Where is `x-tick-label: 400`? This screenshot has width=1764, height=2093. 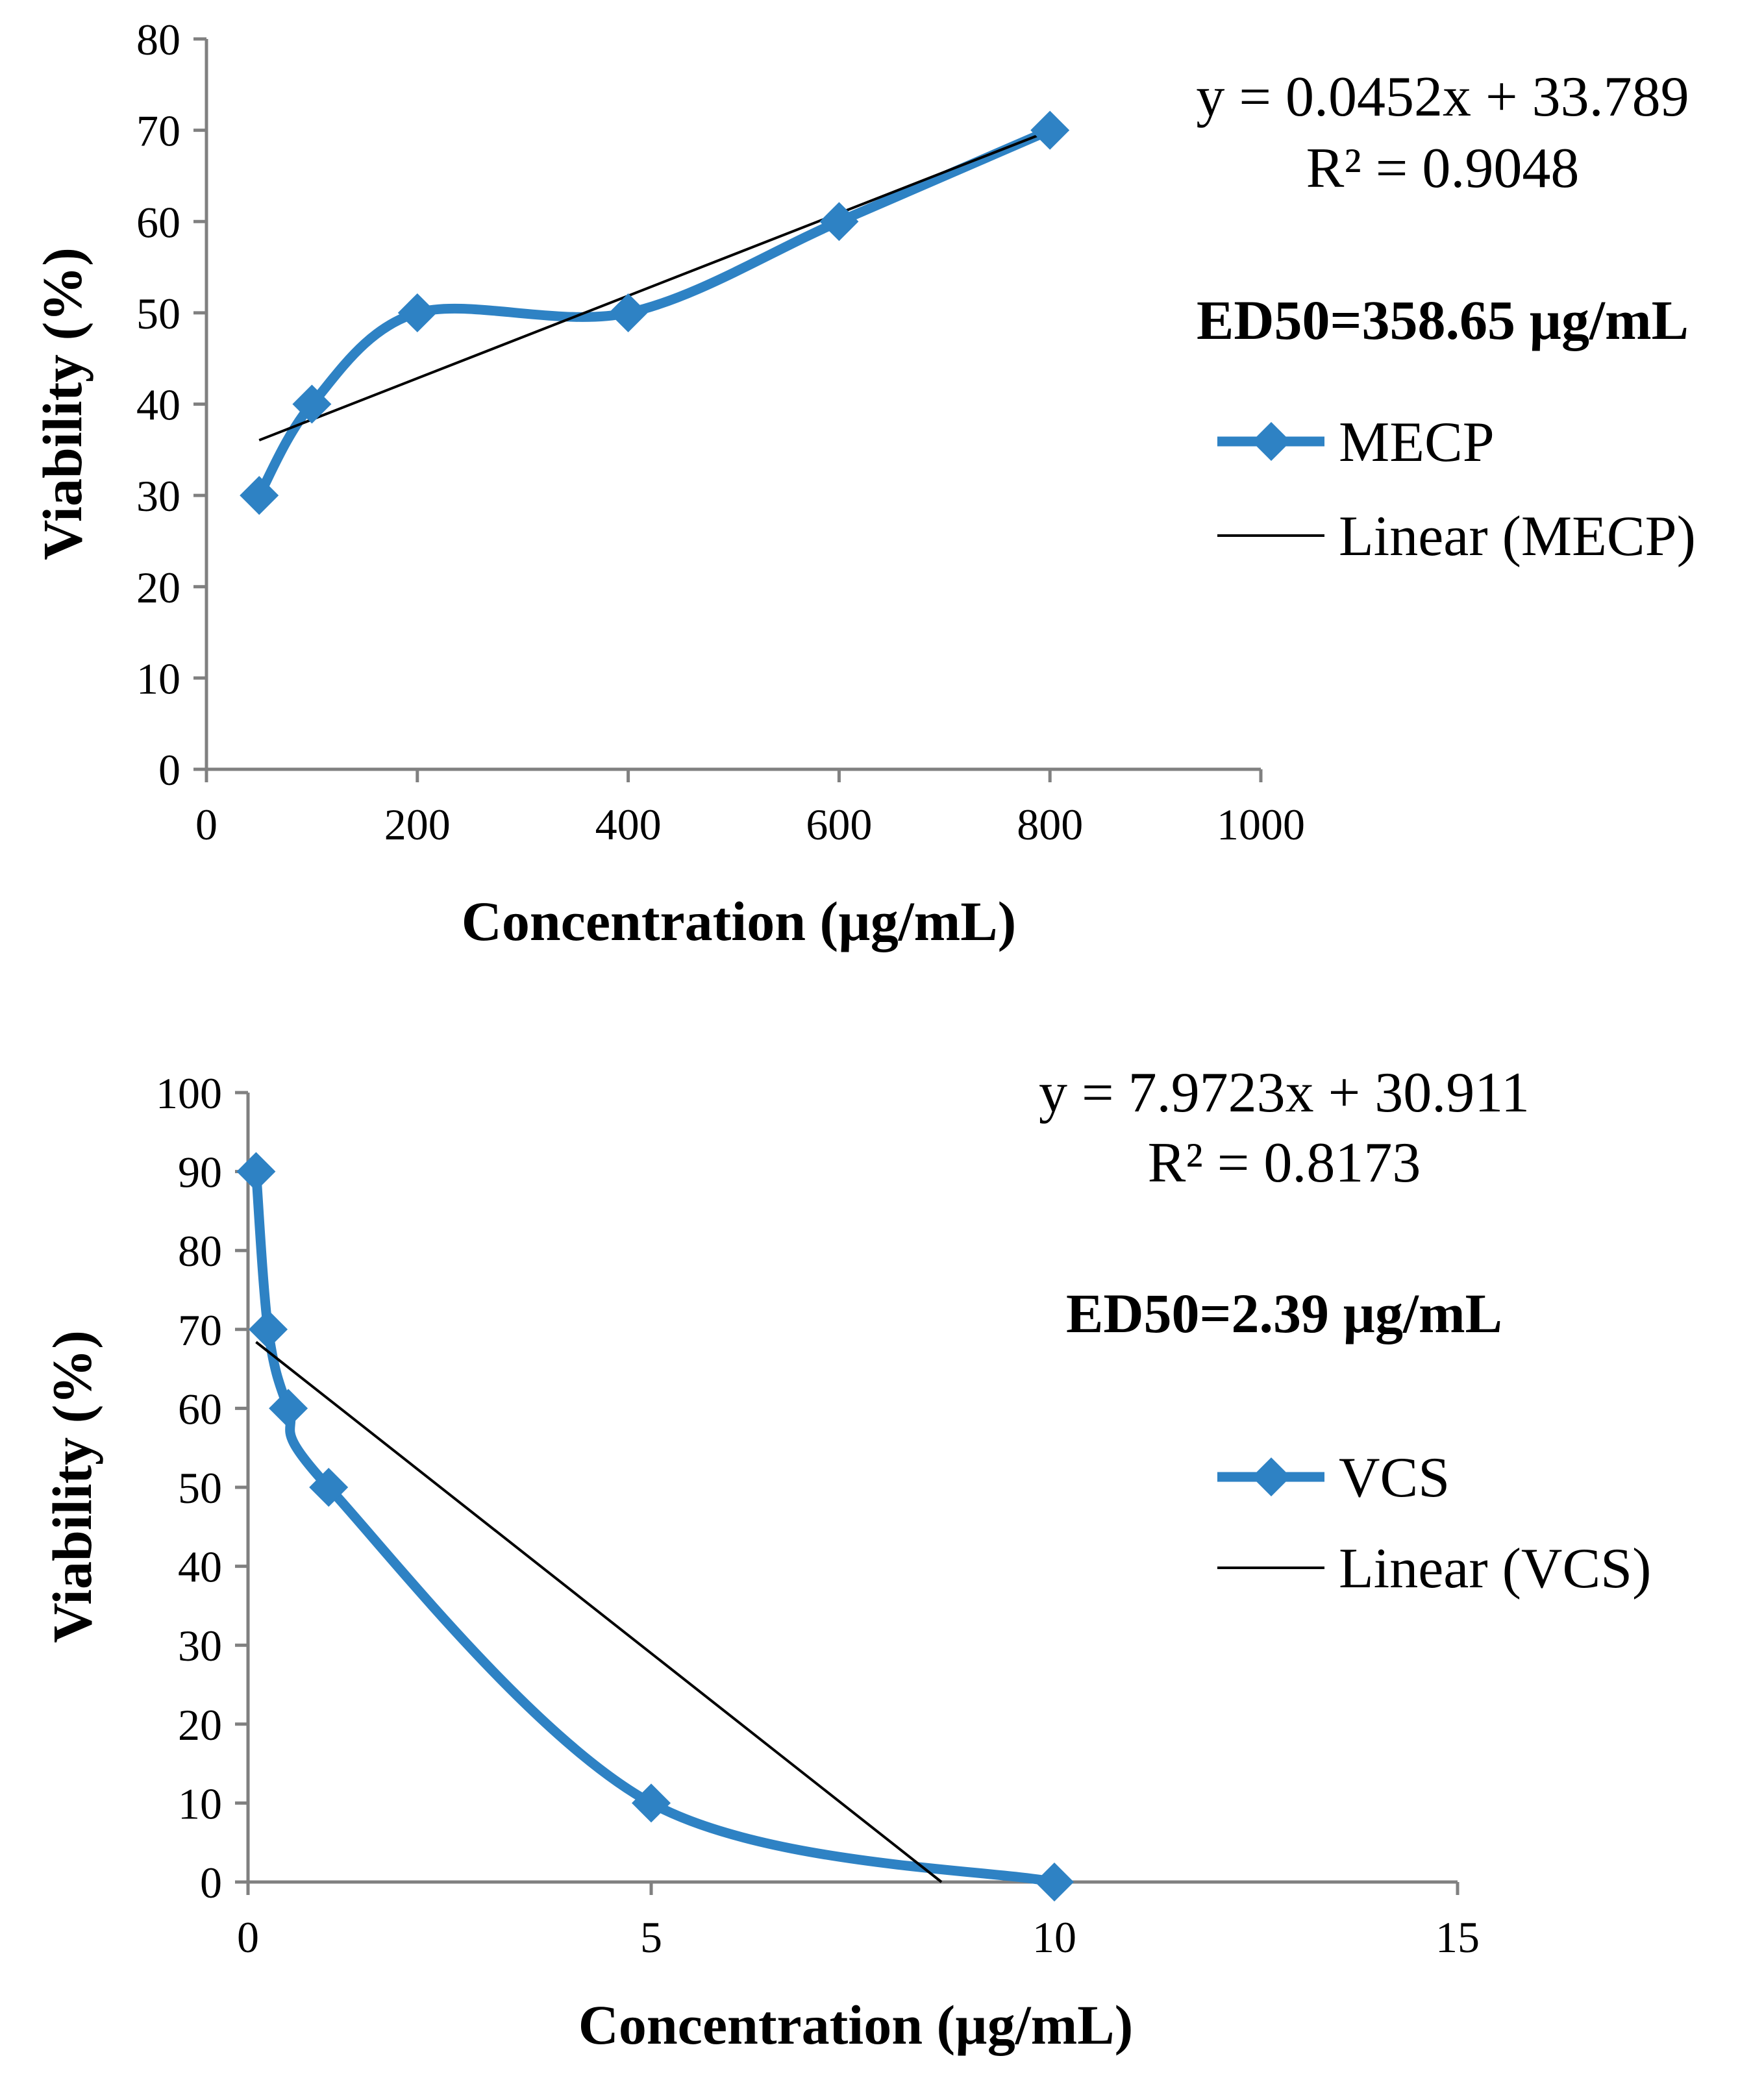
x-tick-label: 400 is located at coordinates (628, 824).